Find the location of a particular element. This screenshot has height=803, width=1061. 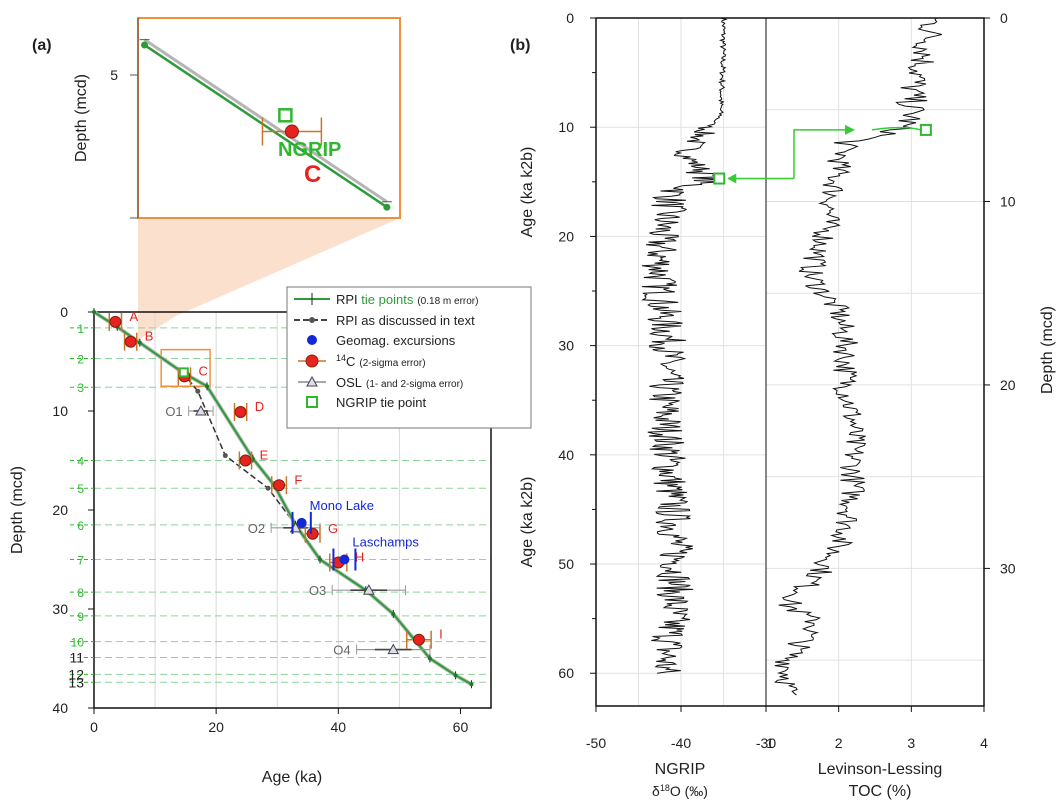

x-tick-label: 0 is located at coordinates (94, 727).